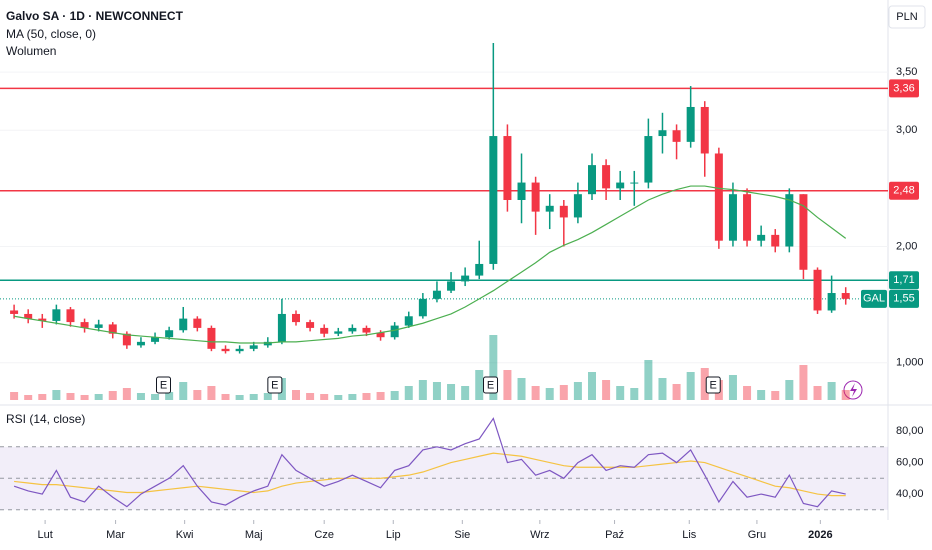 This screenshot has width=932, height=550. Describe the element at coordinates (874, 299) in the screenshot. I see `last-name: GAL` at that location.